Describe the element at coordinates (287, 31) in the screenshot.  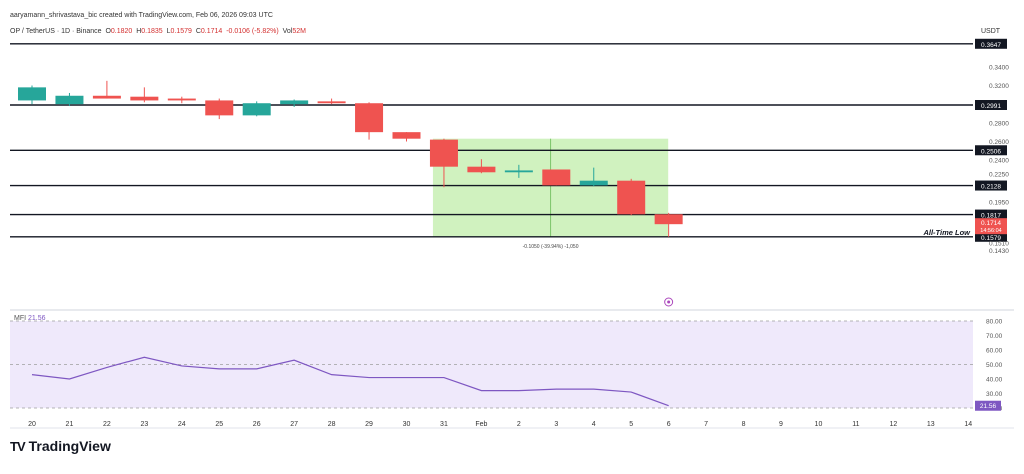
I see `volume-label: Vol` at that location.